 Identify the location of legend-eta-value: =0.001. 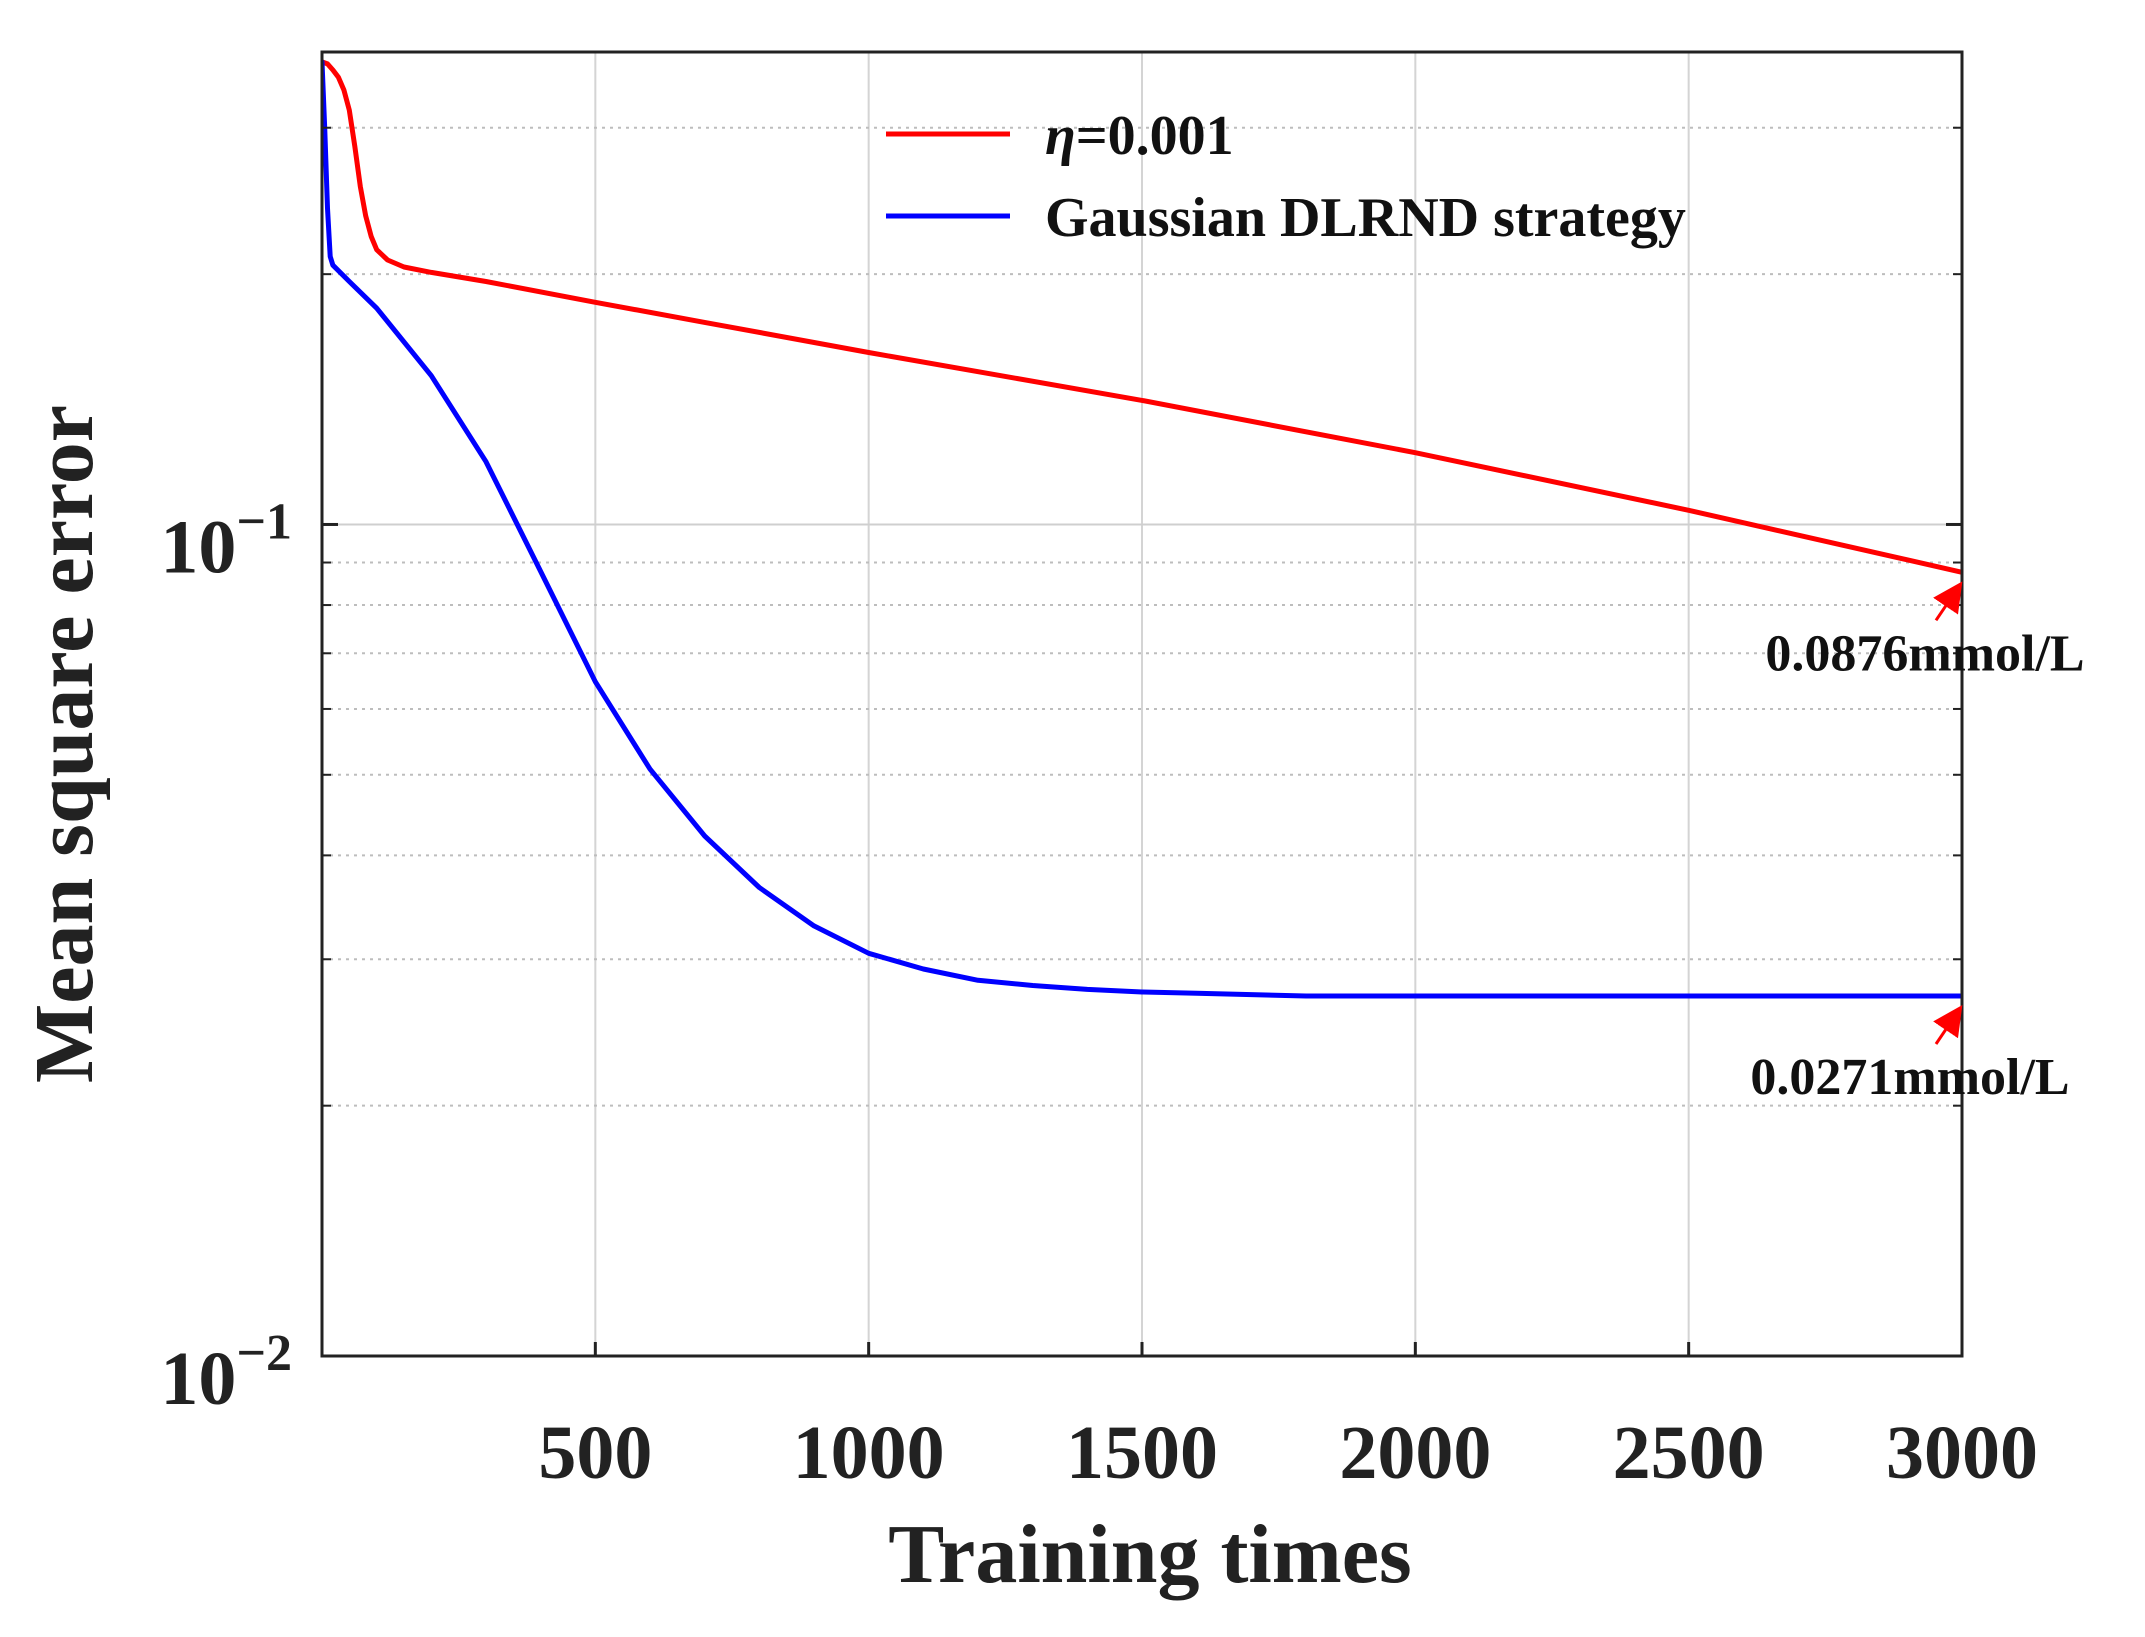
(1155, 136).